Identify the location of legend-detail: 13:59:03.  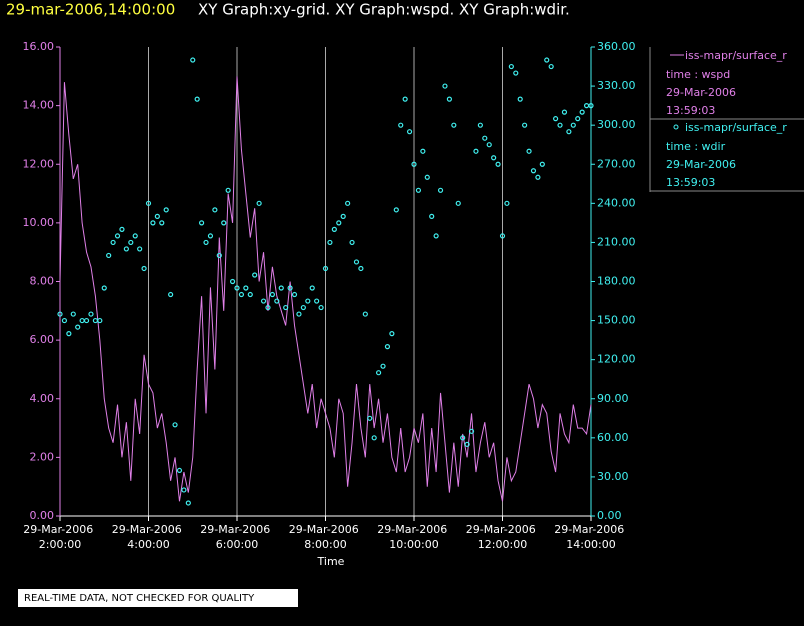
(690, 182).